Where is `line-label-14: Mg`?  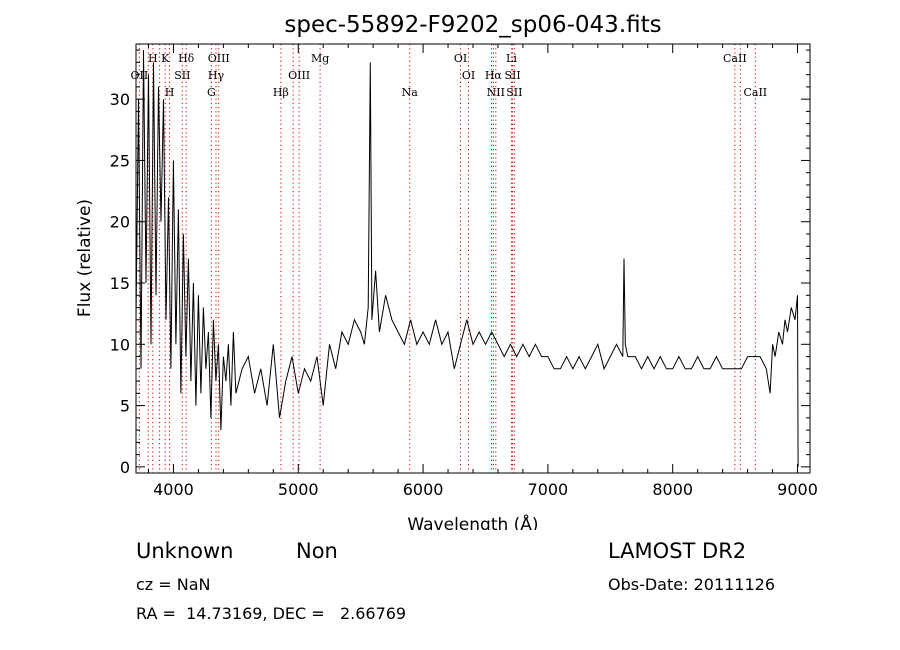
line-label-14: Mg is located at coordinates (320, 58).